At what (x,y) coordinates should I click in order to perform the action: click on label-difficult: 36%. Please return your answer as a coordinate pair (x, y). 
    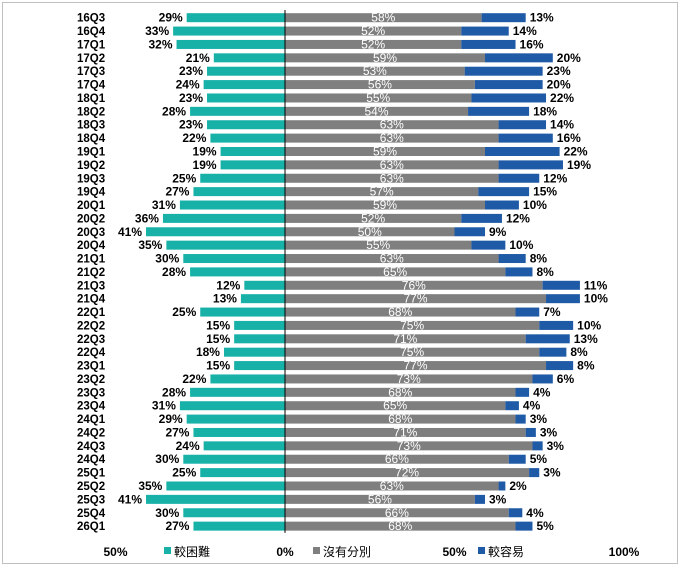
    Looking at the image, I should click on (147, 218).